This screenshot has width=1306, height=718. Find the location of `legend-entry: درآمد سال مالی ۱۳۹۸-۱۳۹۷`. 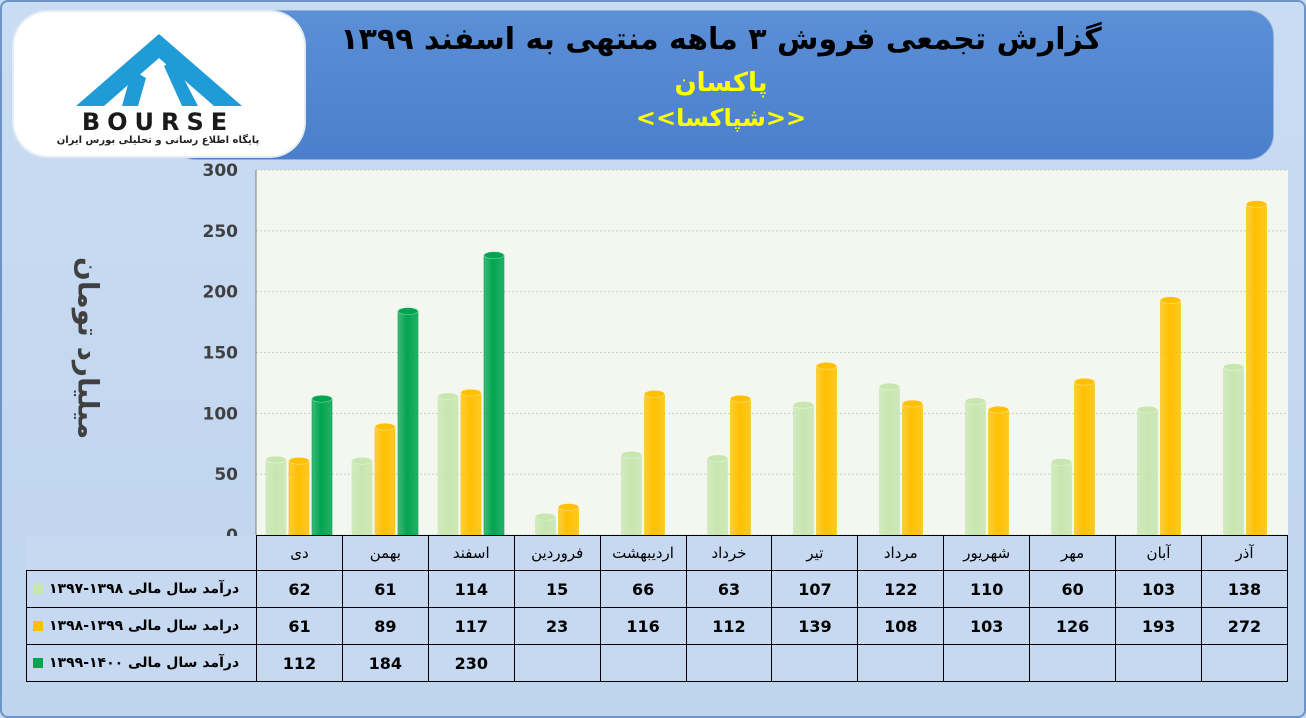

legend-entry: درآمد سال مالی ۱۳۹۸-۱۳۹۷ is located at coordinates (141, 589).